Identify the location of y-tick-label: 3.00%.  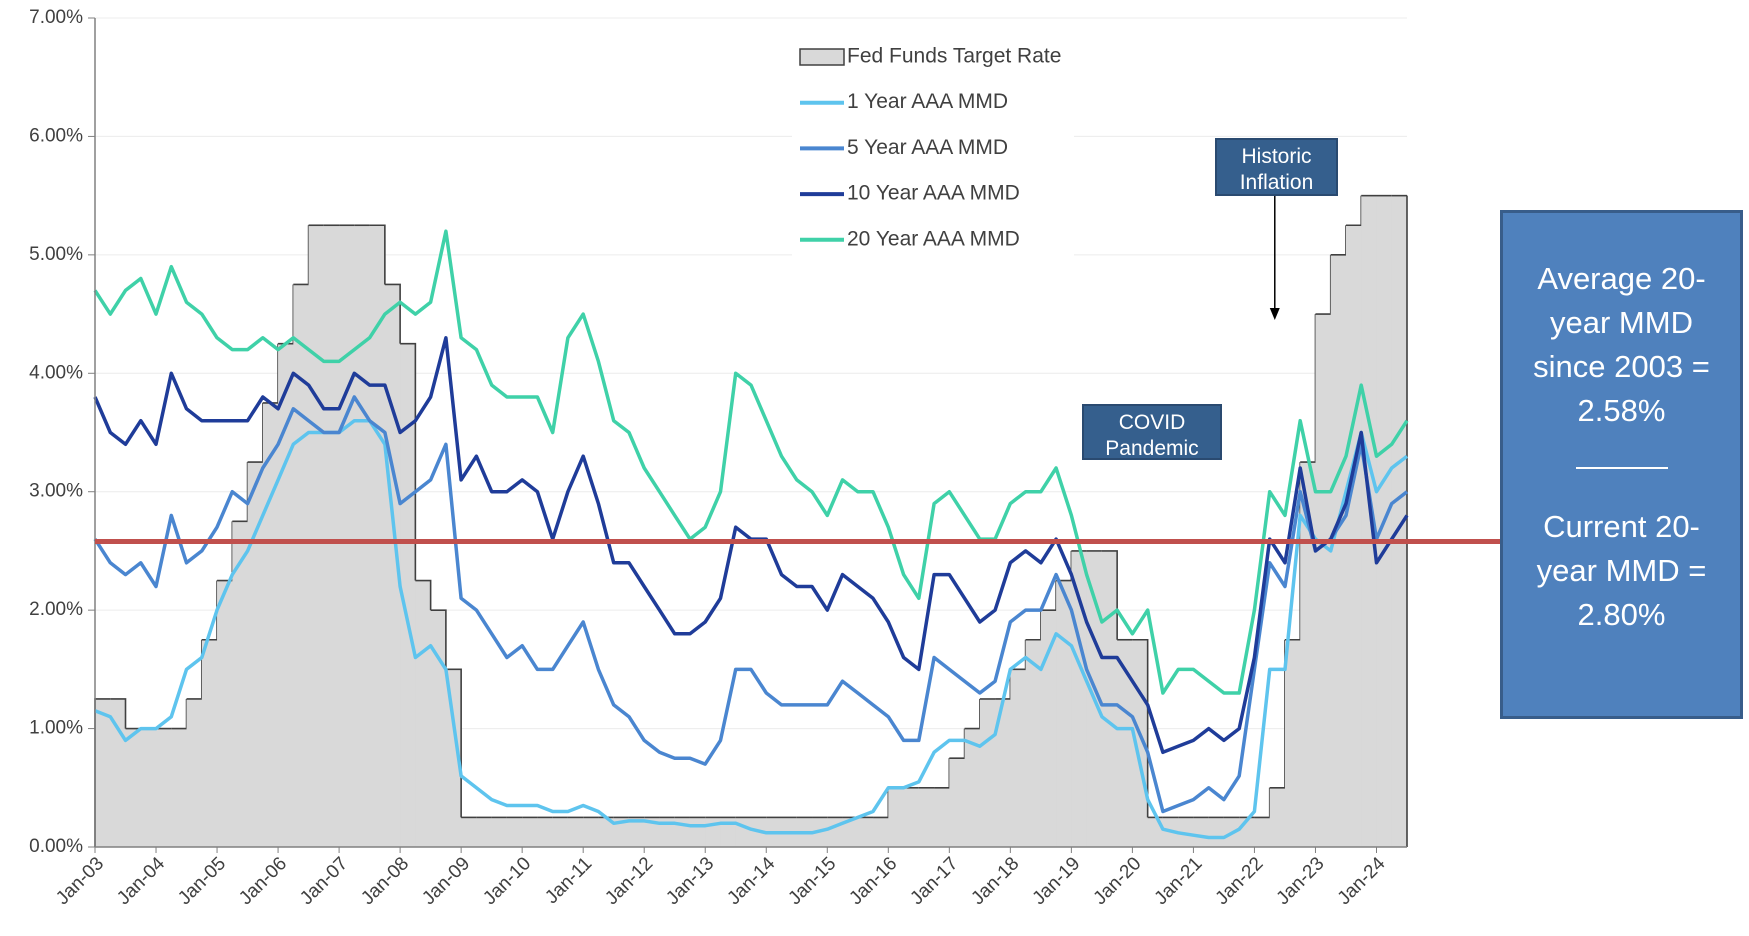
(56, 491).